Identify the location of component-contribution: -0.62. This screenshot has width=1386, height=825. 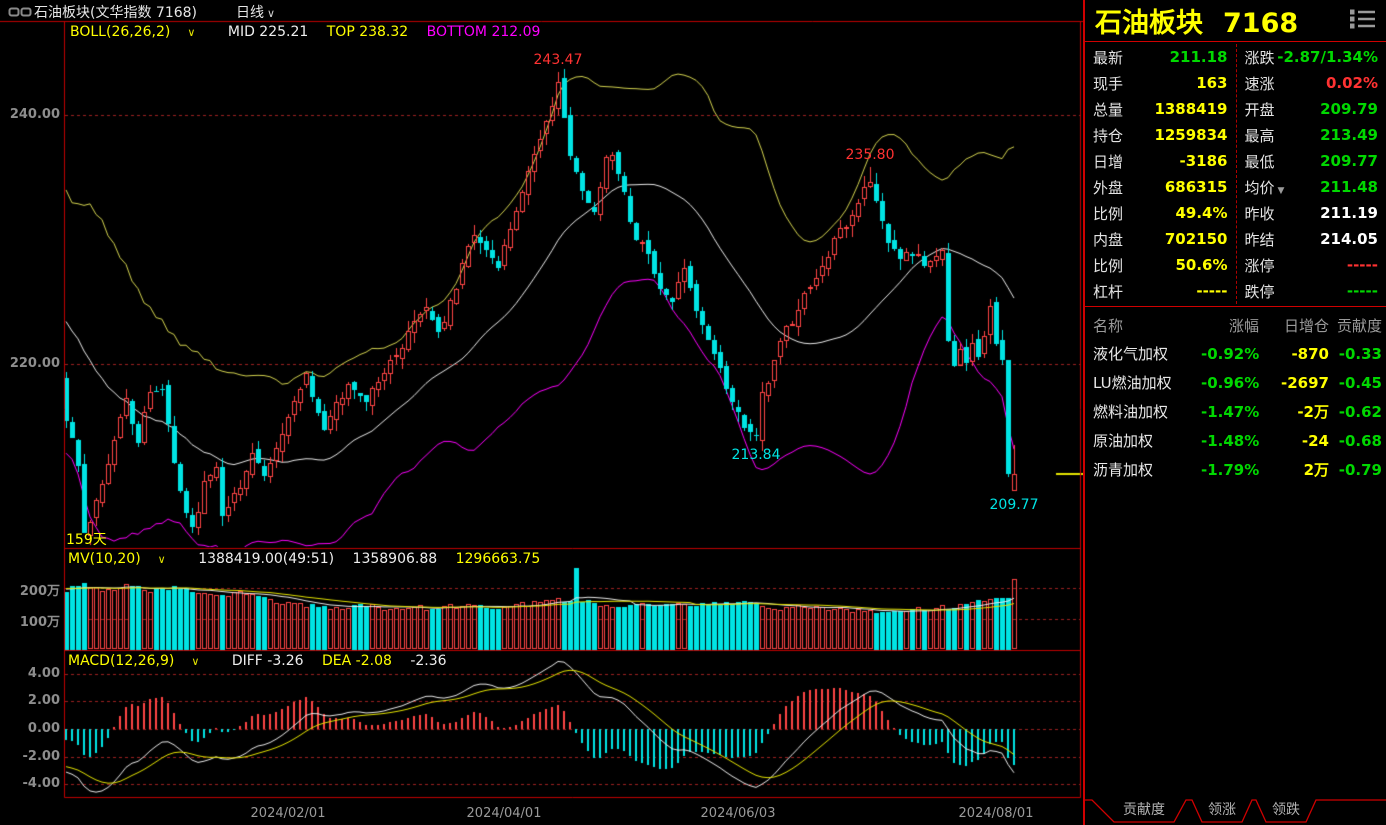
(1360, 411).